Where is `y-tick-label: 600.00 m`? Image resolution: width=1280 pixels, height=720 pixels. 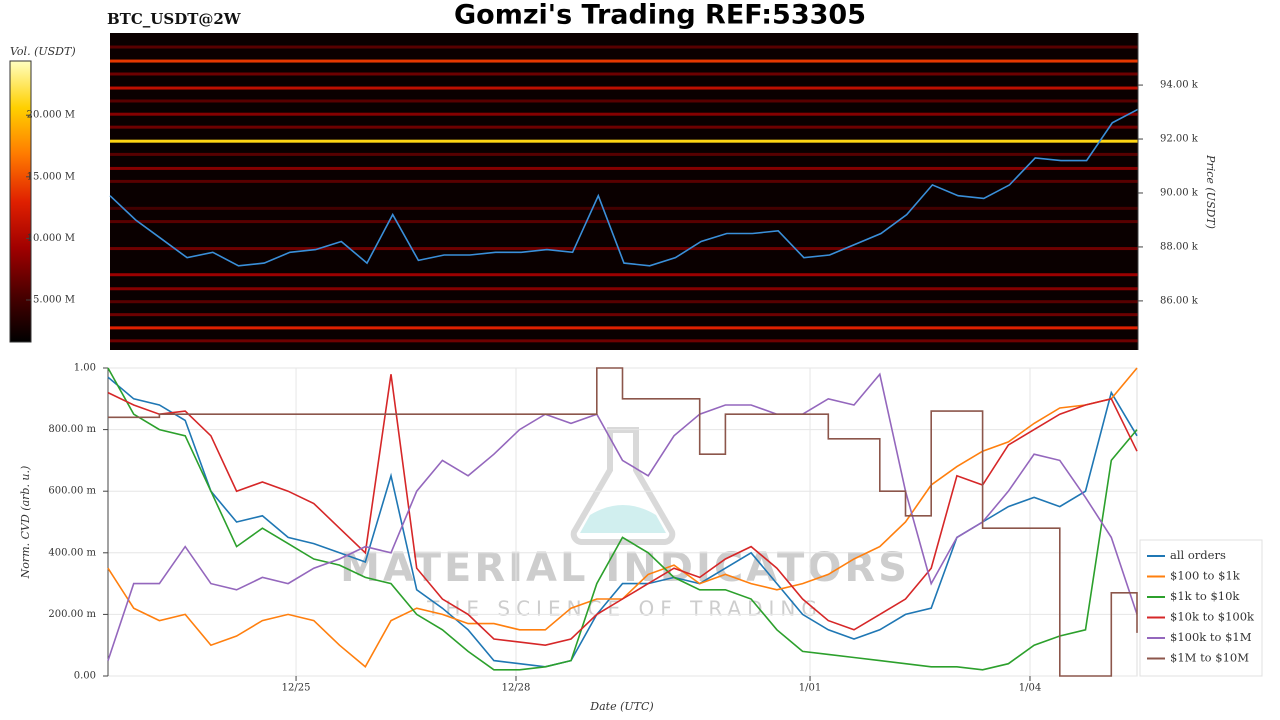 y-tick-label: 600.00 m is located at coordinates (72, 491).